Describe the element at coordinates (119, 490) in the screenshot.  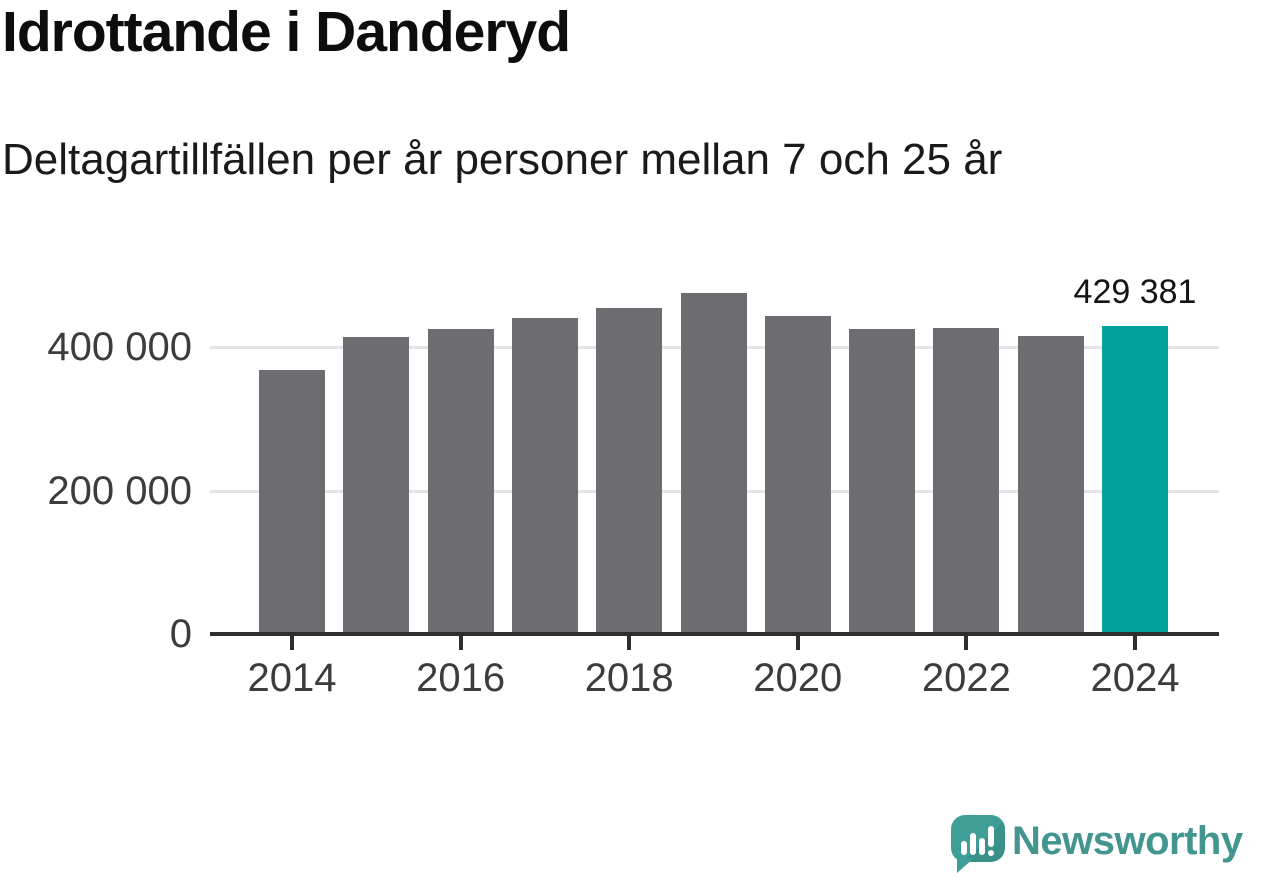
I see `y-axis-tick-label: 200 000` at that location.